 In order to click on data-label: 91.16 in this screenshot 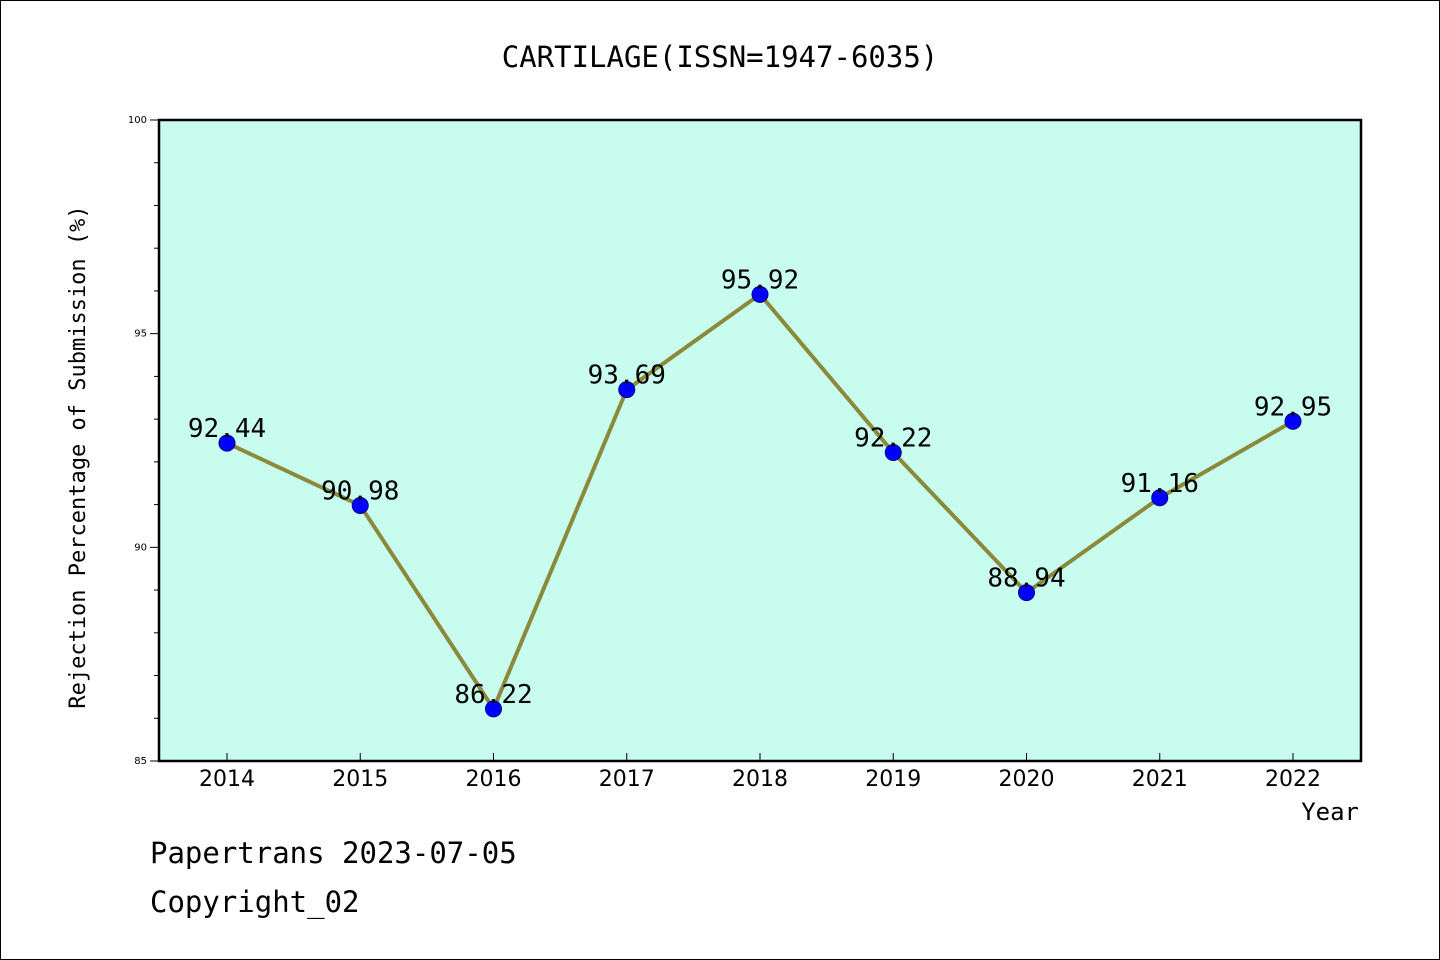, I will do `click(1160, 484)`.